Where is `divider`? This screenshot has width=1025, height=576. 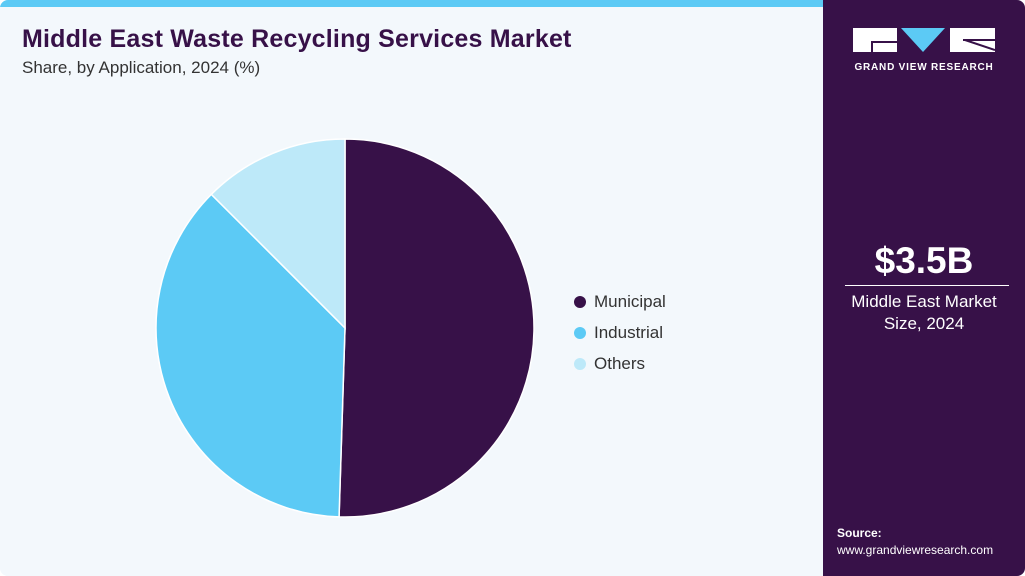
divider is located at coordinates (927, 285).